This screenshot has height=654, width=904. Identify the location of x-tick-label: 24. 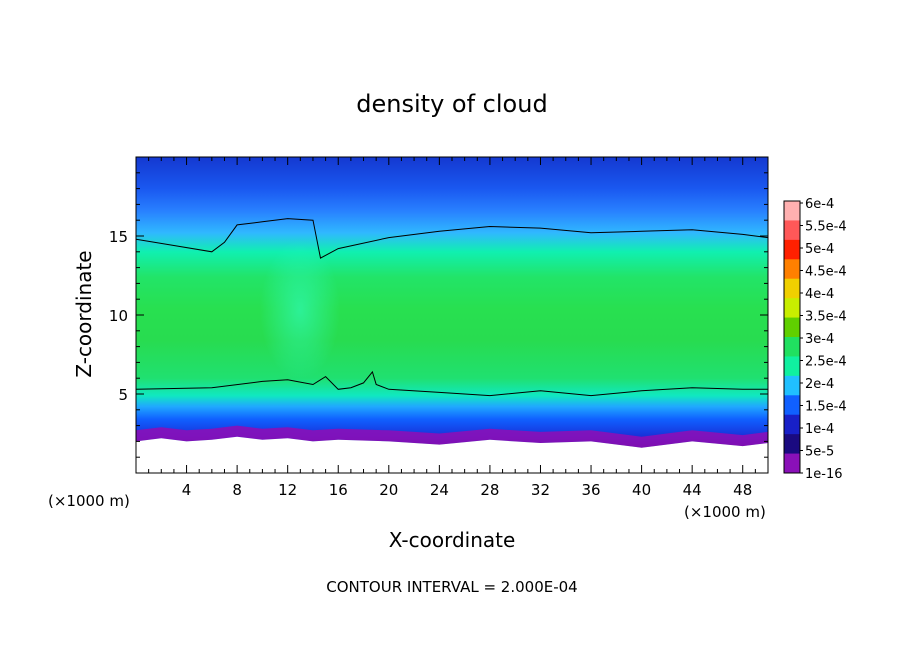
(439, 490).